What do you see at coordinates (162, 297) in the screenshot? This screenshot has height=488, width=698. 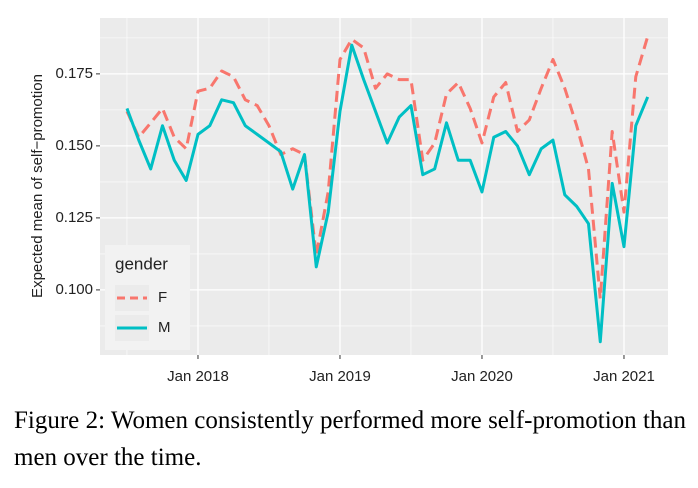 I see `legend-label: F` at bounding box center [162, 297].